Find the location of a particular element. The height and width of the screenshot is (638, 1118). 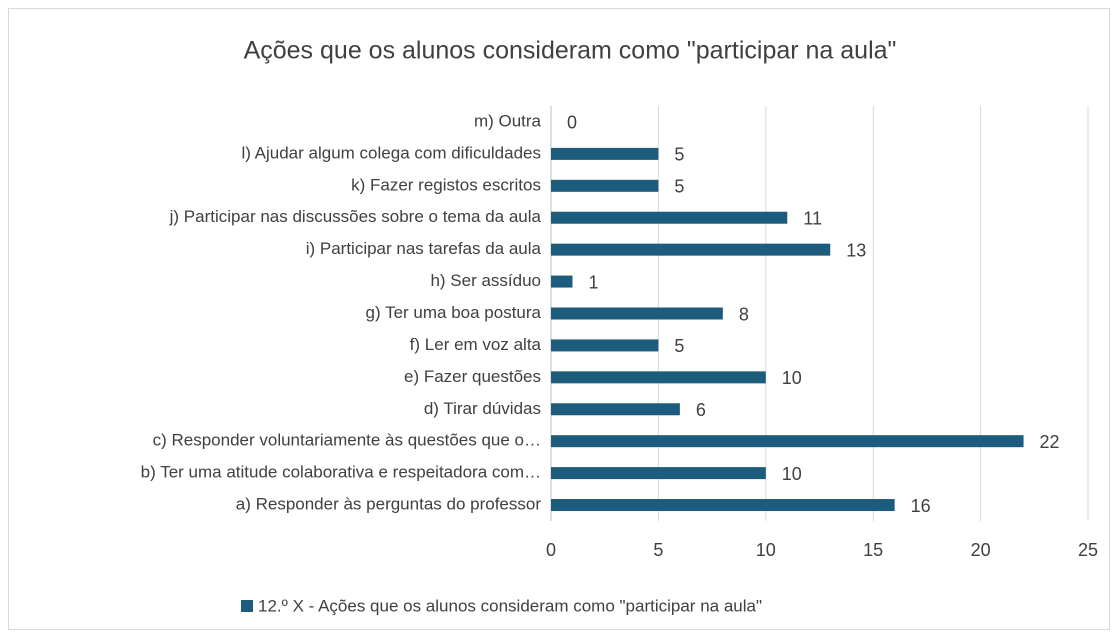

x-tick-label: 20 is located at coordinates (981, 550).